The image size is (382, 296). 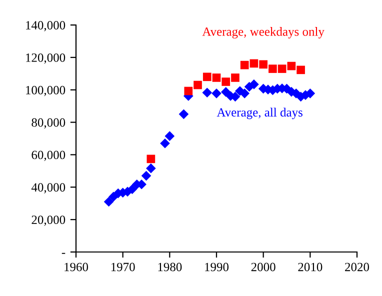 I want to click on y-tick-label: 20,000, so click(x=49, y=221).